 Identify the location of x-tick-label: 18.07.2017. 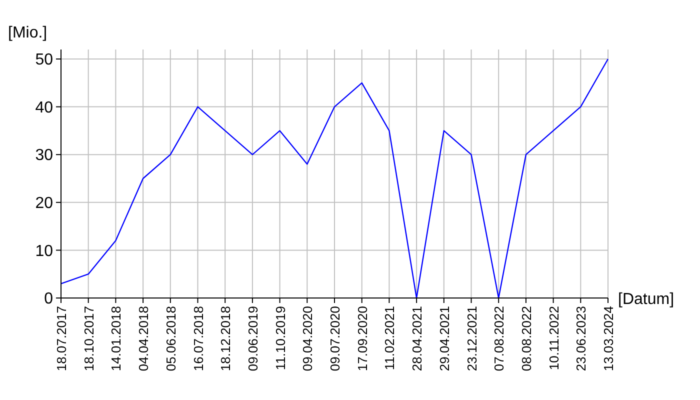
(61, 339).